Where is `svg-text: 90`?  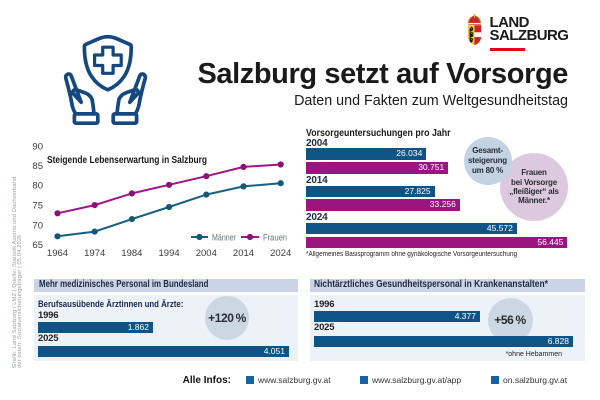 svg-text: 90 is located at coordinates (37, 147).